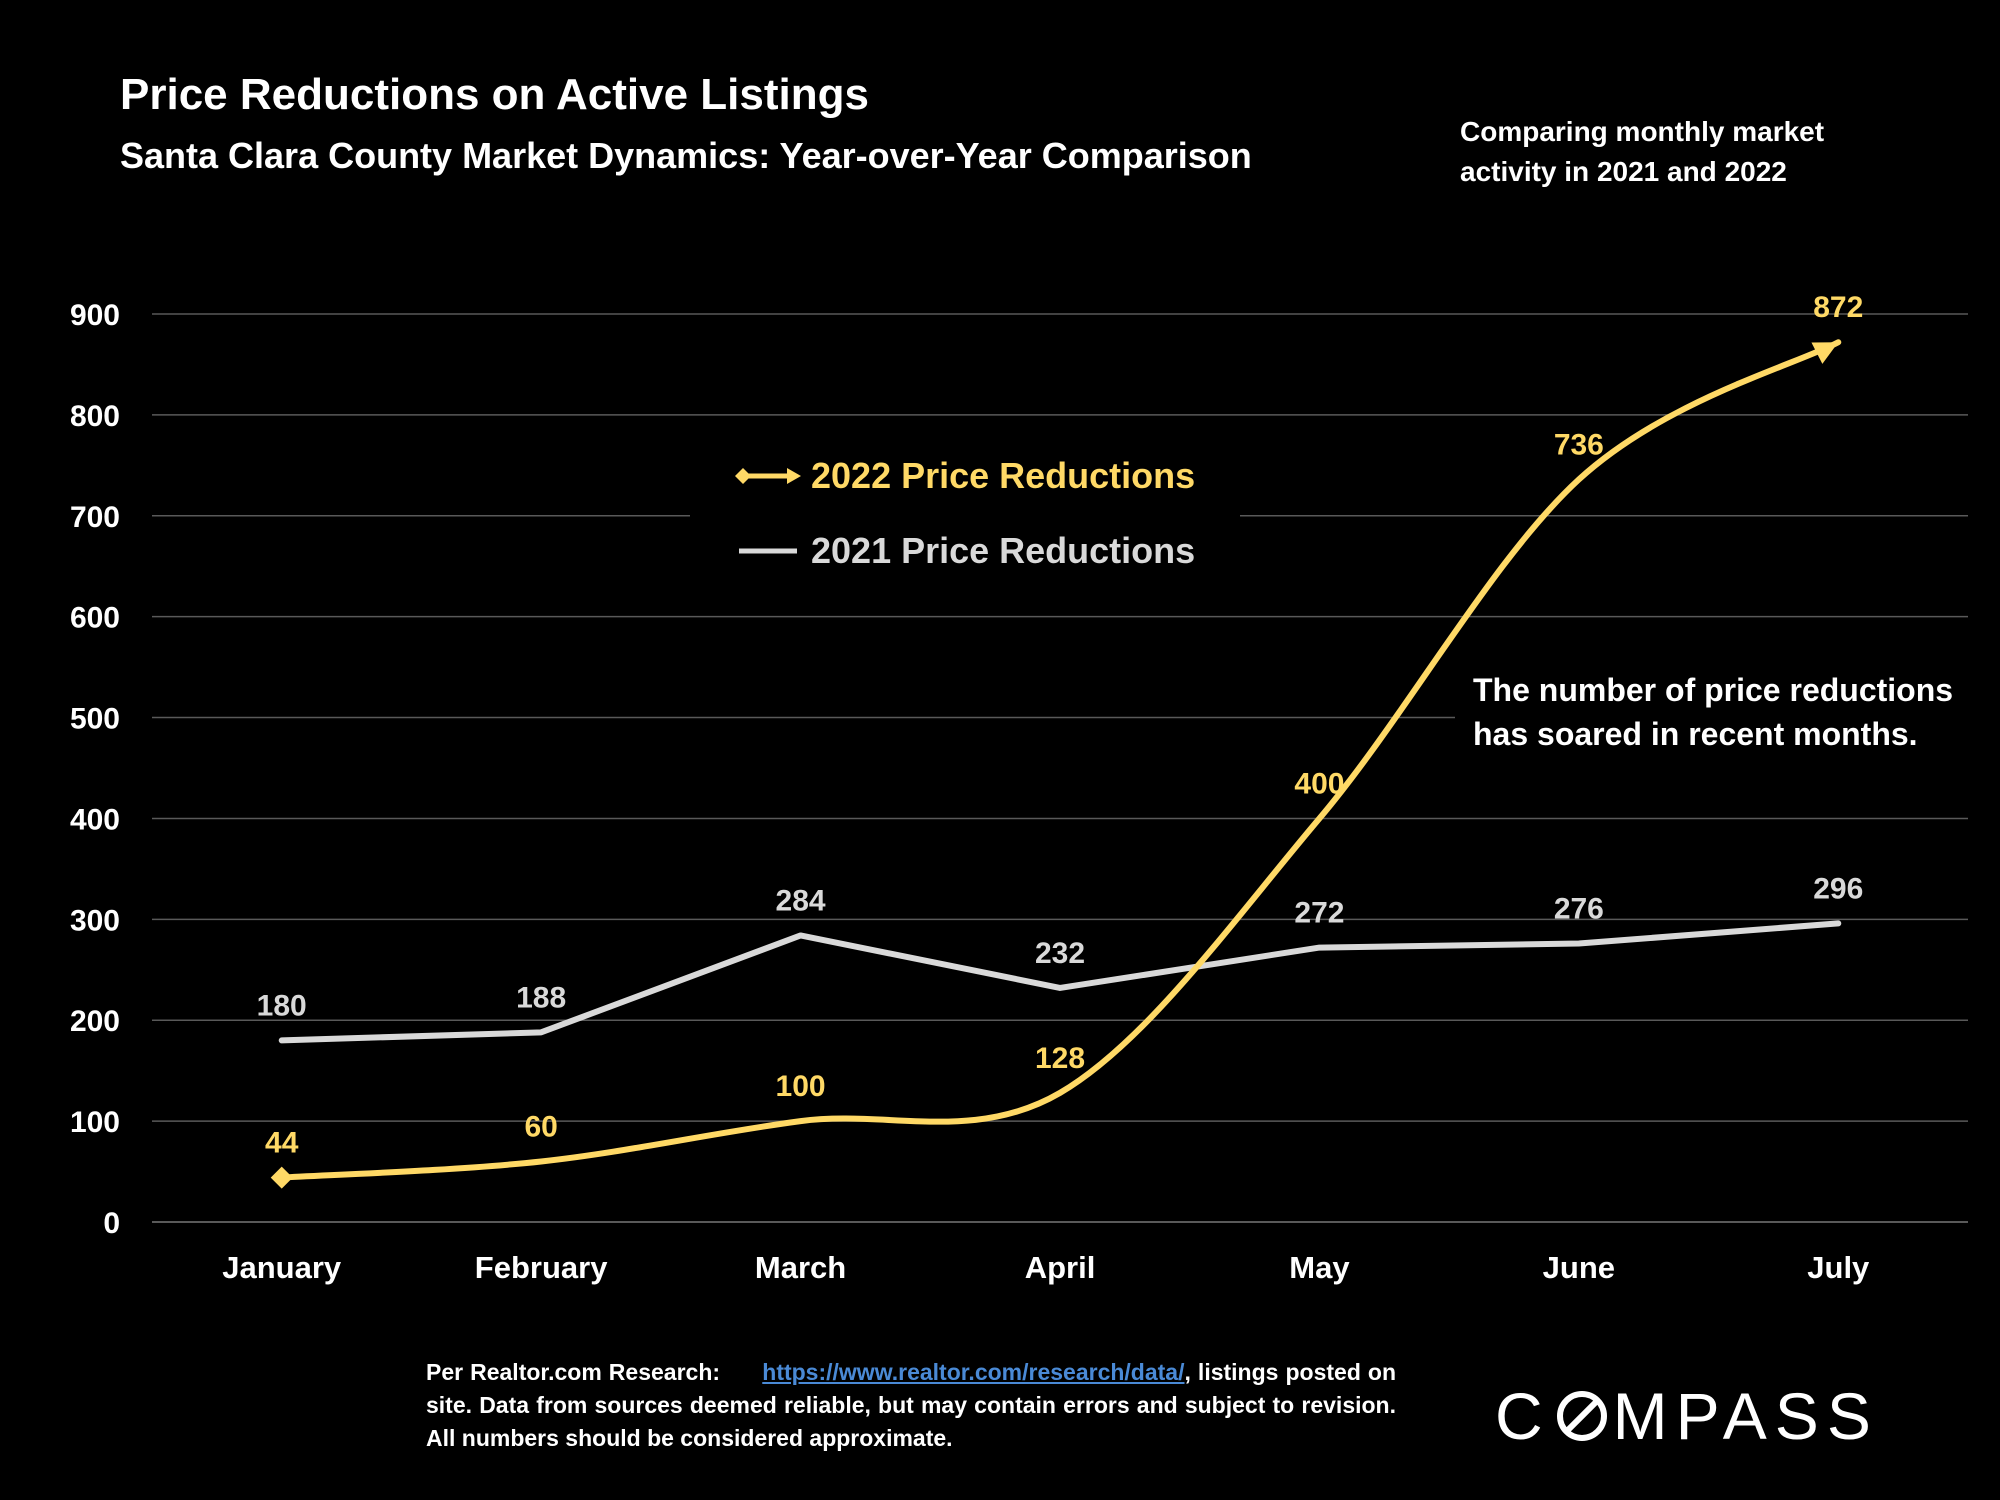 This screenshot has width=2000, height=1500. Describe the element at coordinates (1579, 909) in the screenshot. I see `data-label-2021: 276` at that location.